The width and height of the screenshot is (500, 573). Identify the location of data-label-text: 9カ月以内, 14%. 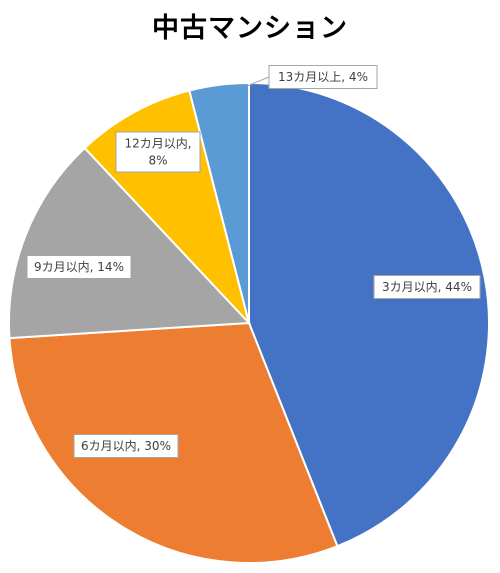
(79, 267).